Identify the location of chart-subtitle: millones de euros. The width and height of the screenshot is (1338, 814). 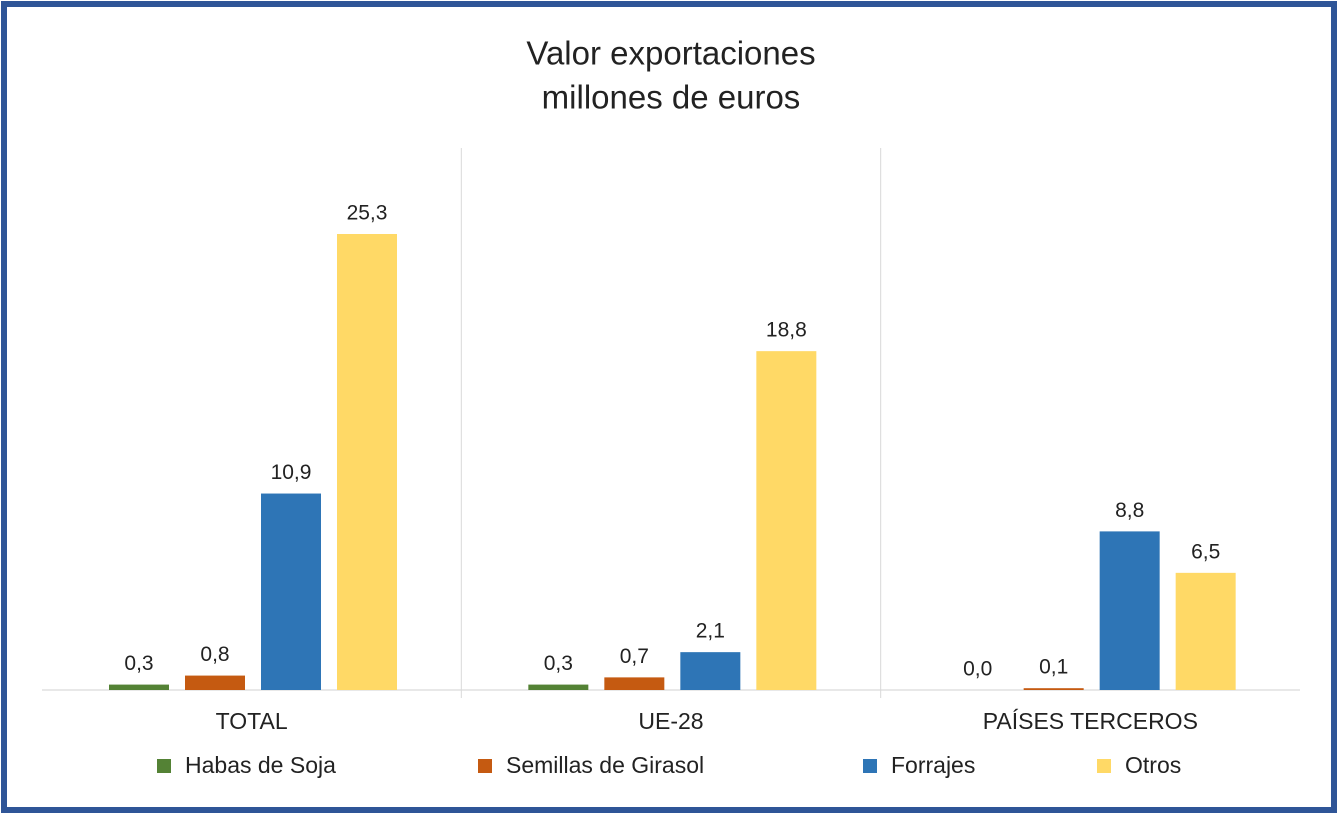
(671, 97).